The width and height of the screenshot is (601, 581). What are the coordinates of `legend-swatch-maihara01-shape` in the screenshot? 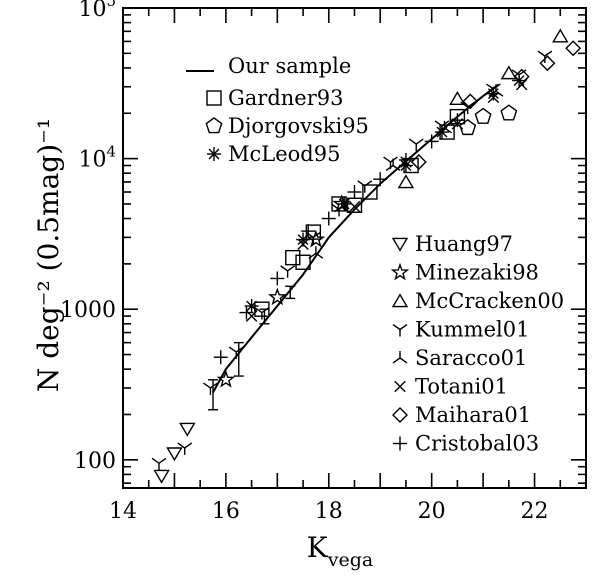 It's located at (400, 415).